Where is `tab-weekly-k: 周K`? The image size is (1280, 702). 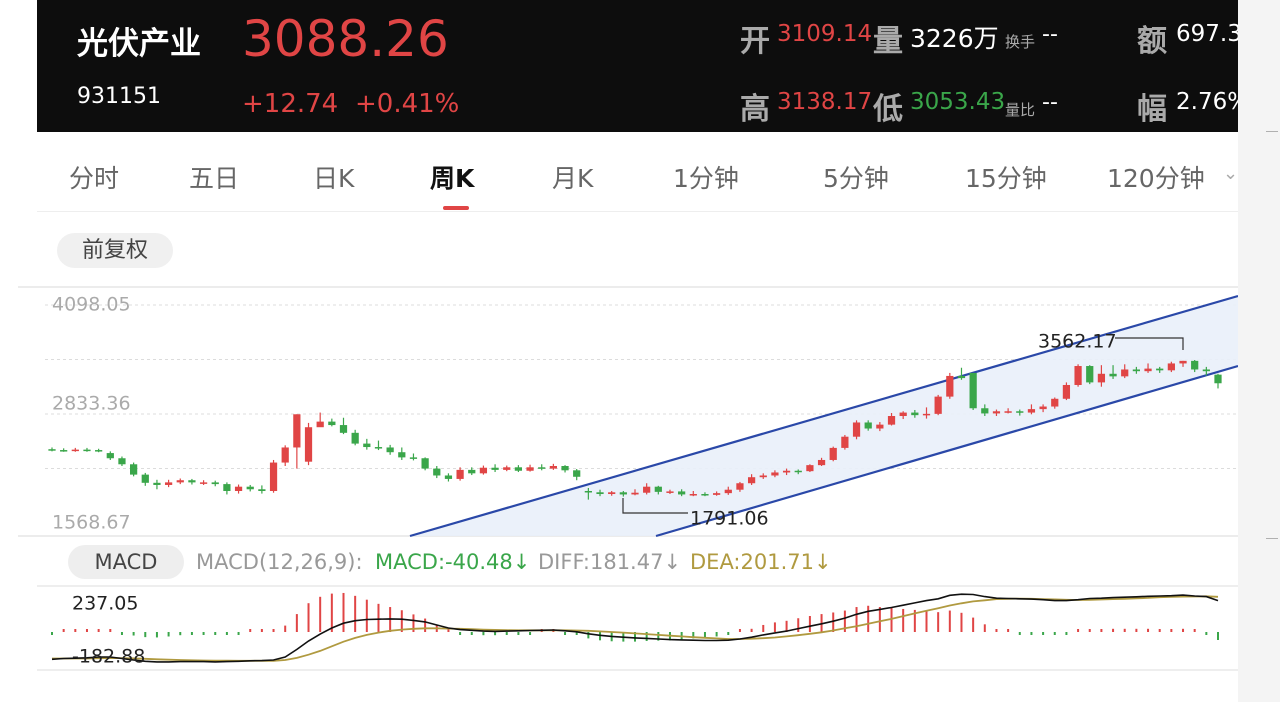 tab-weekly-k: 周K is located at coordinates (452, 178).